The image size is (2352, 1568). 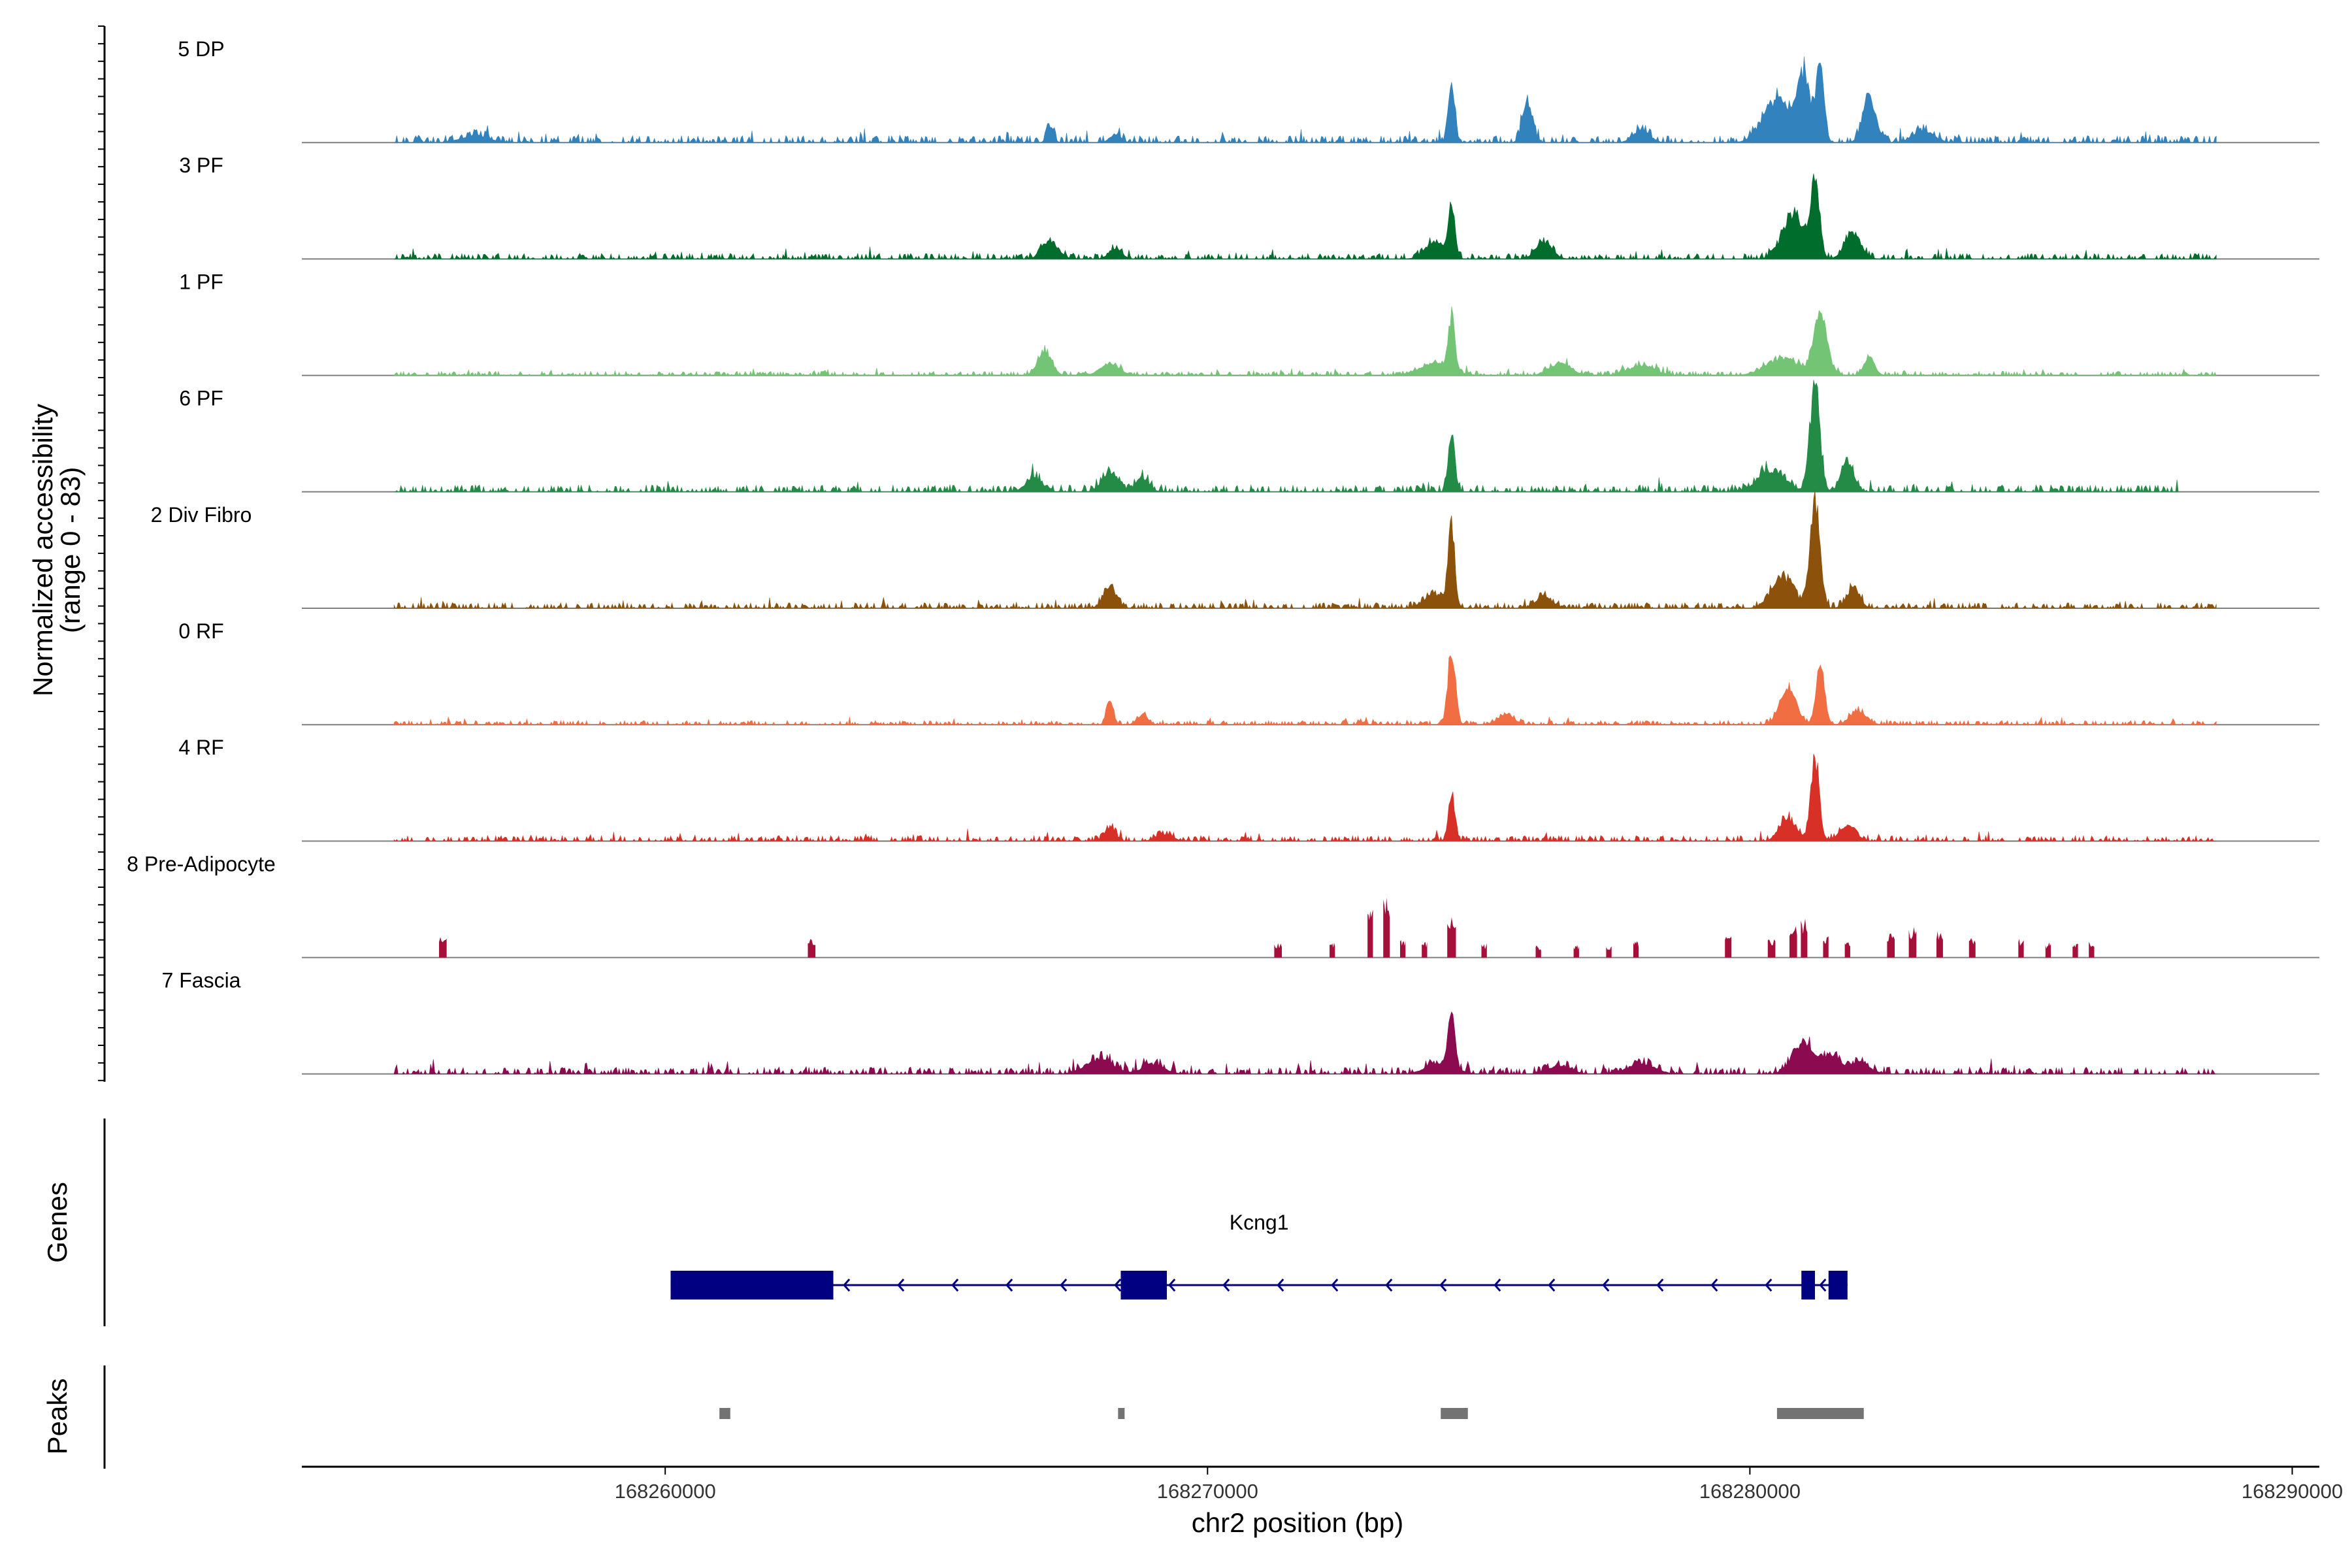 What do you see at coordinates (201, 863) in the screenshot?
I see `track-label: 8 Pre-Adipocyte` at bounding box center [201, 863].